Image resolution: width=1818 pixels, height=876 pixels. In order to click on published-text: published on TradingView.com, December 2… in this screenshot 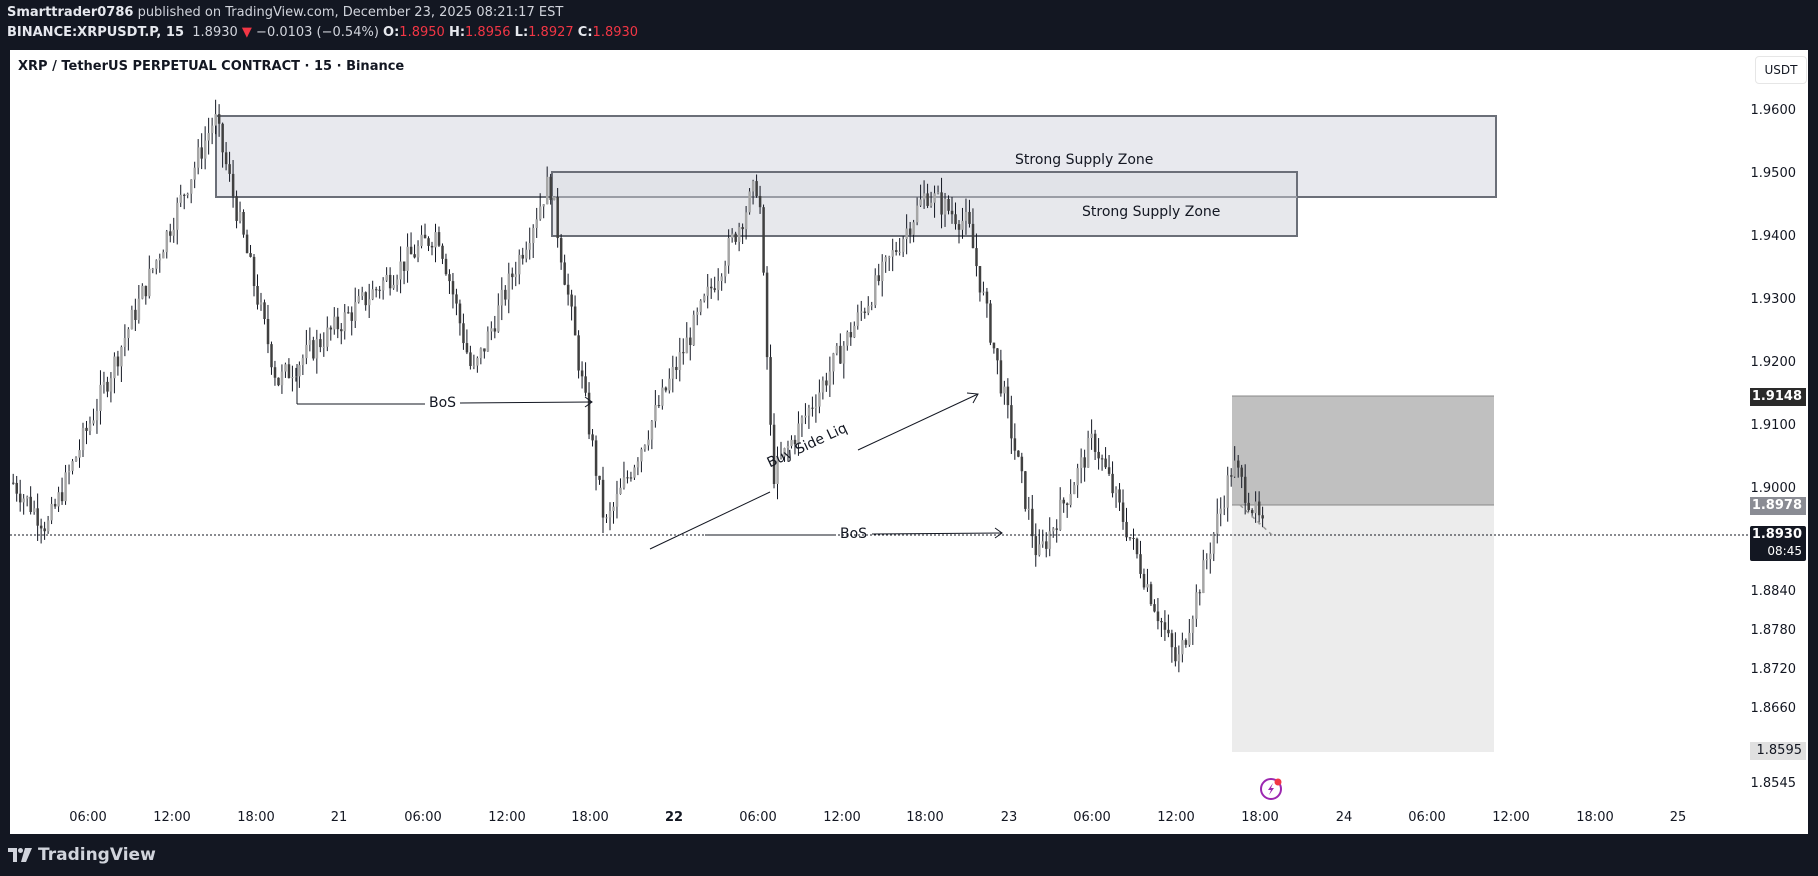, I will do `click(350, 12)`.